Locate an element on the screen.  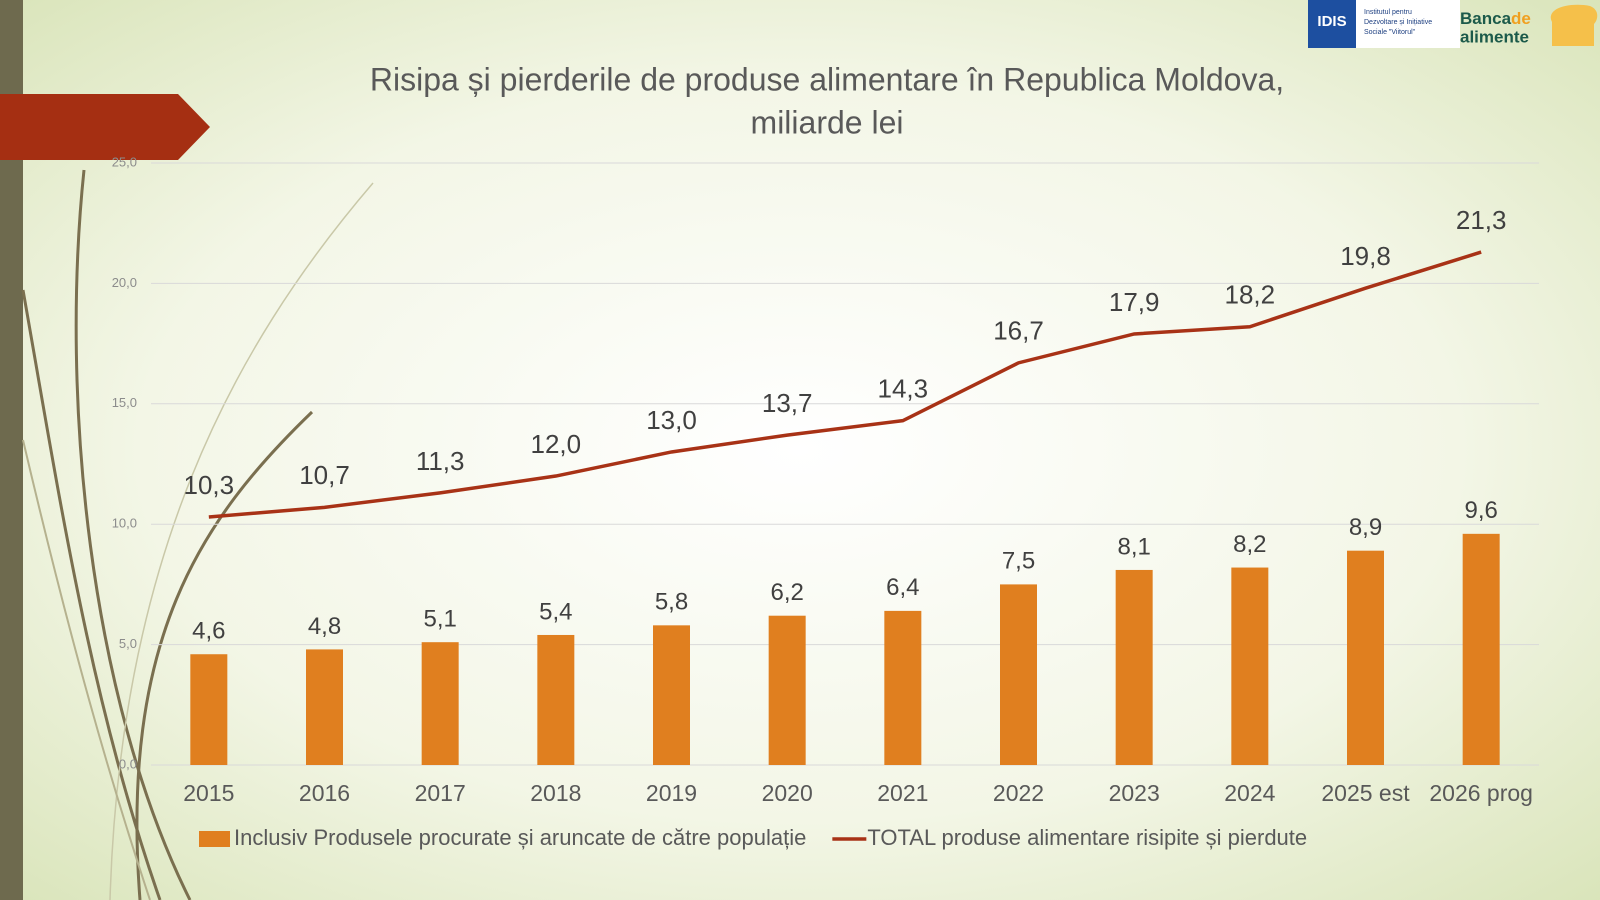
logo-text: Dezvoltare și Inițiative is located at coordinates (1398, 22).